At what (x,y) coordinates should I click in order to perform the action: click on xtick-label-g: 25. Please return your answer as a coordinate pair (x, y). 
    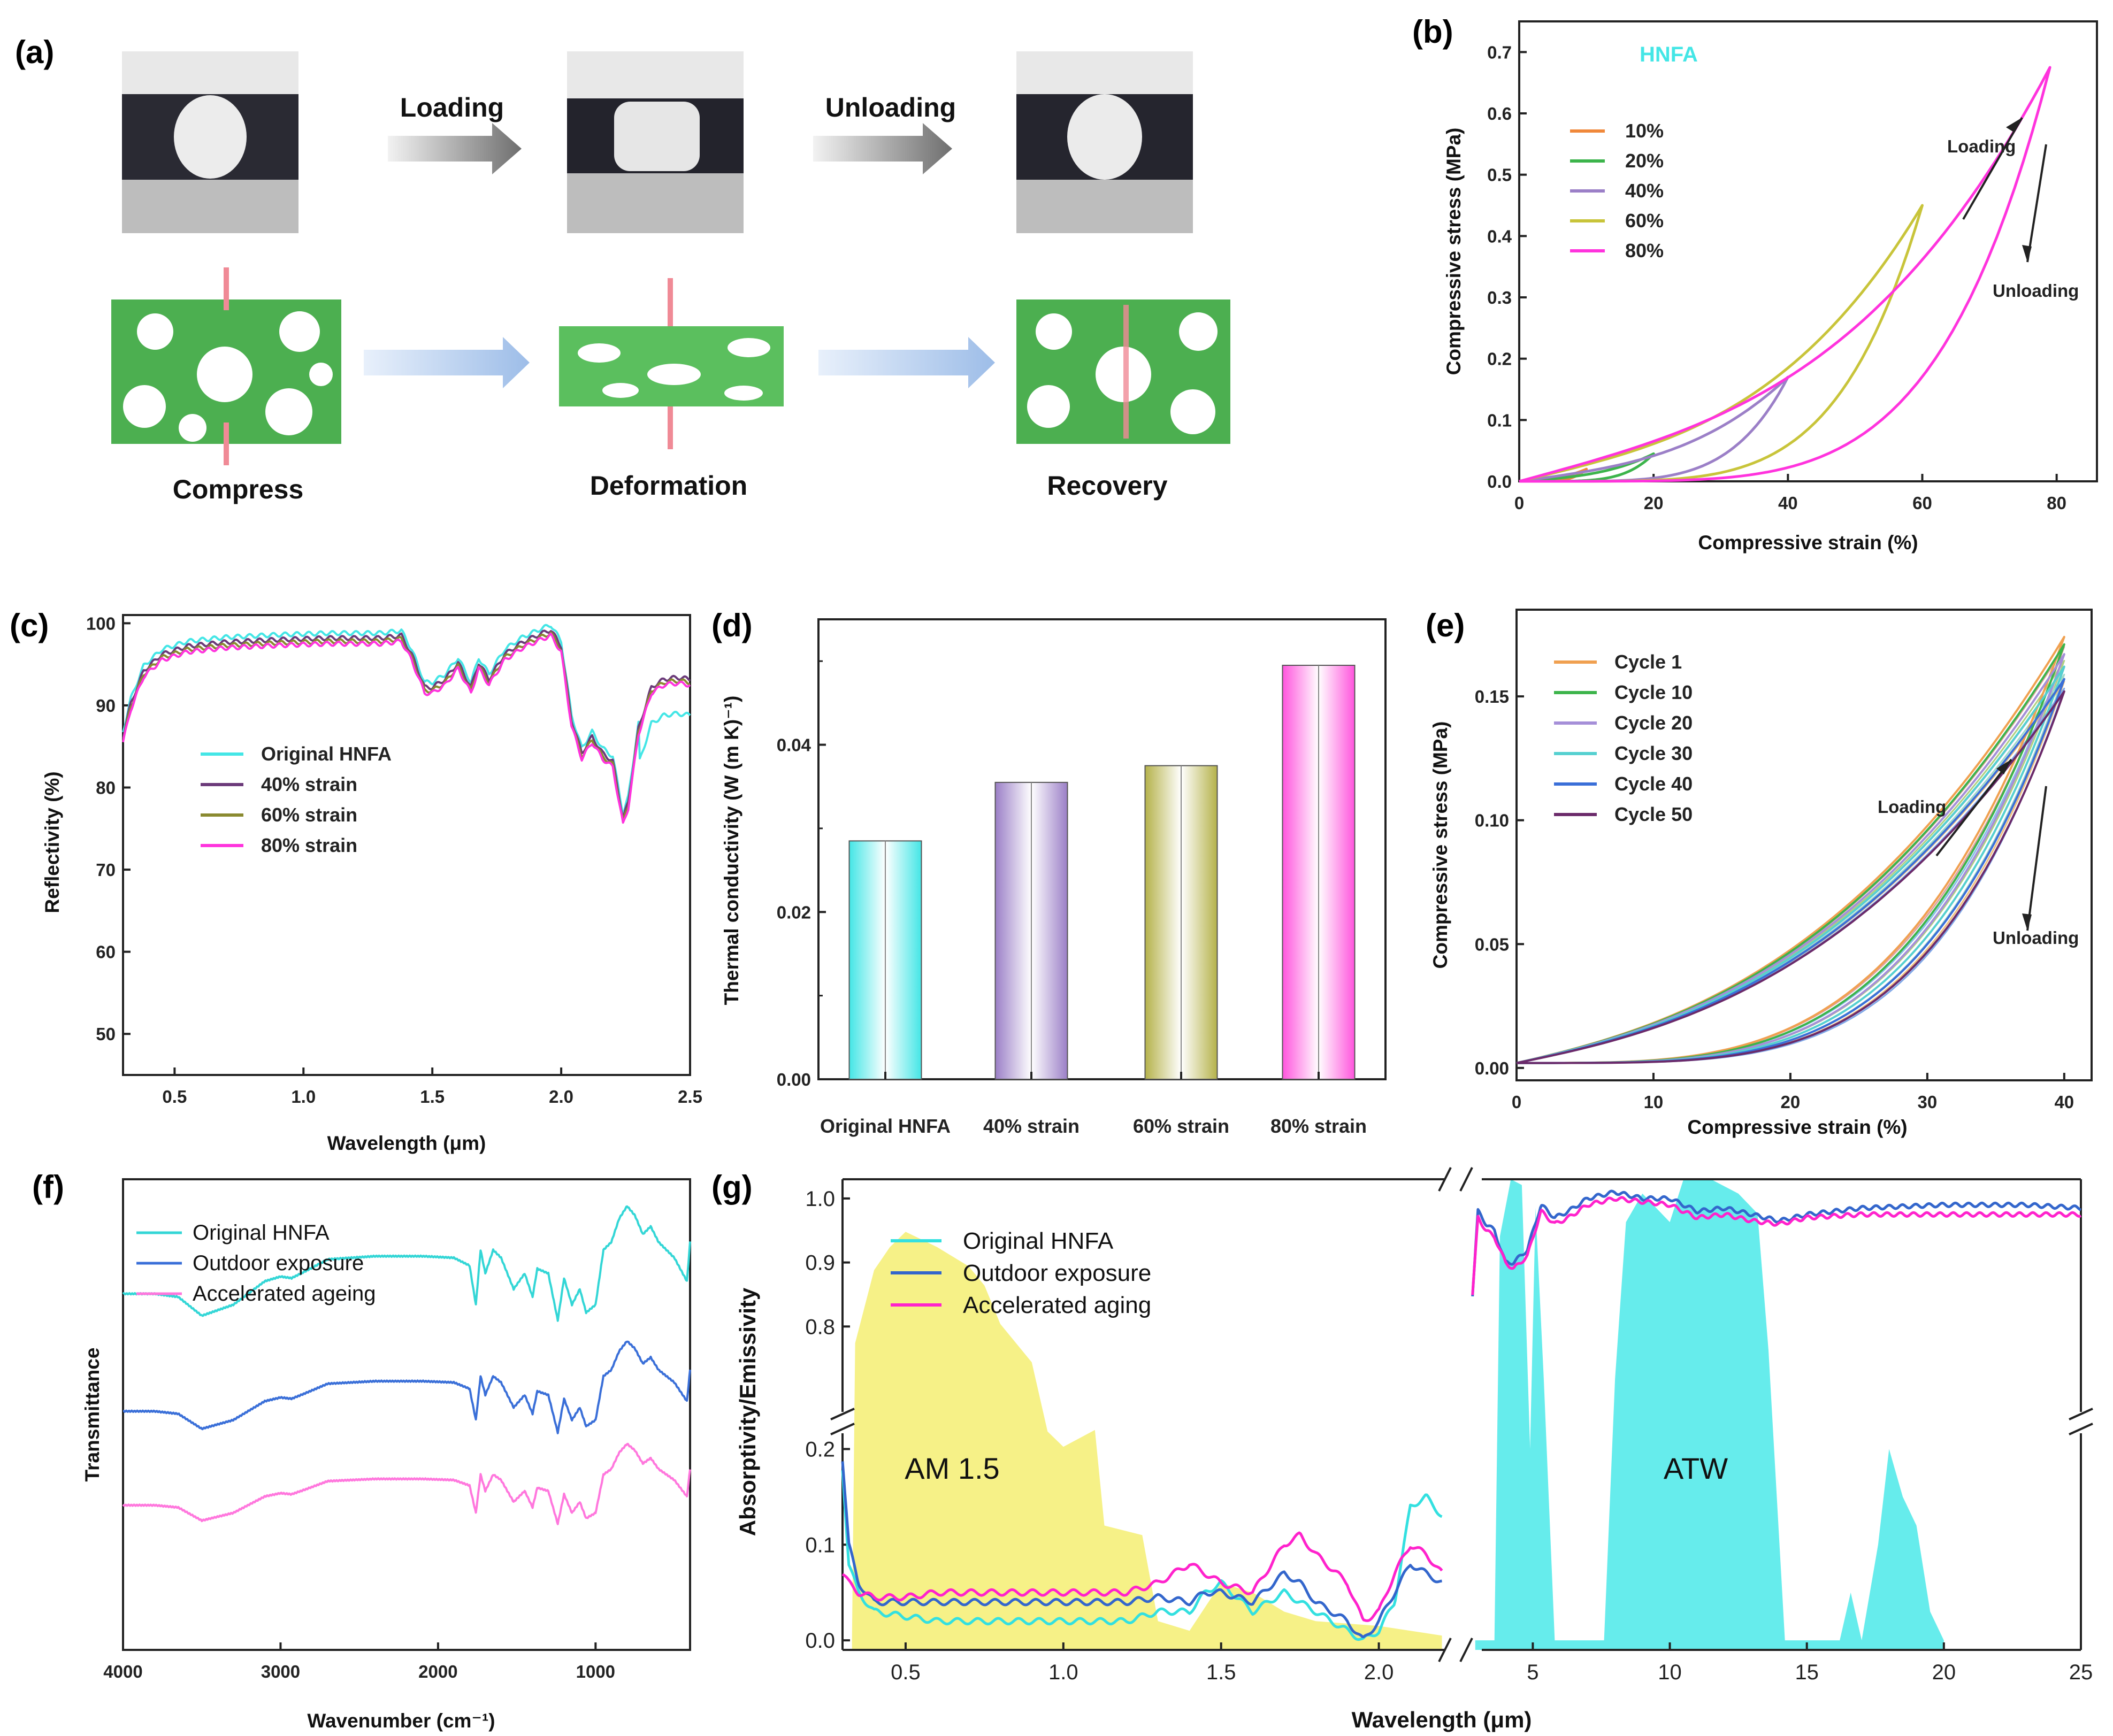
    Looking at the image, I should click on (2081, 1672).